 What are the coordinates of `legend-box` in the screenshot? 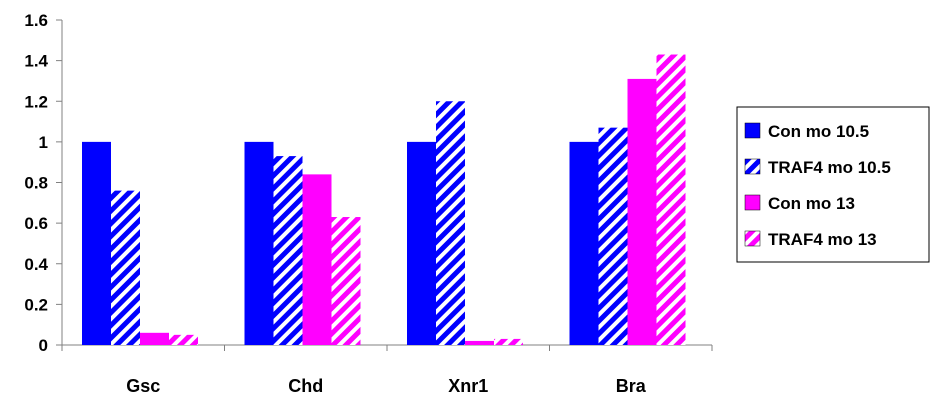 It's located at (833, 184).